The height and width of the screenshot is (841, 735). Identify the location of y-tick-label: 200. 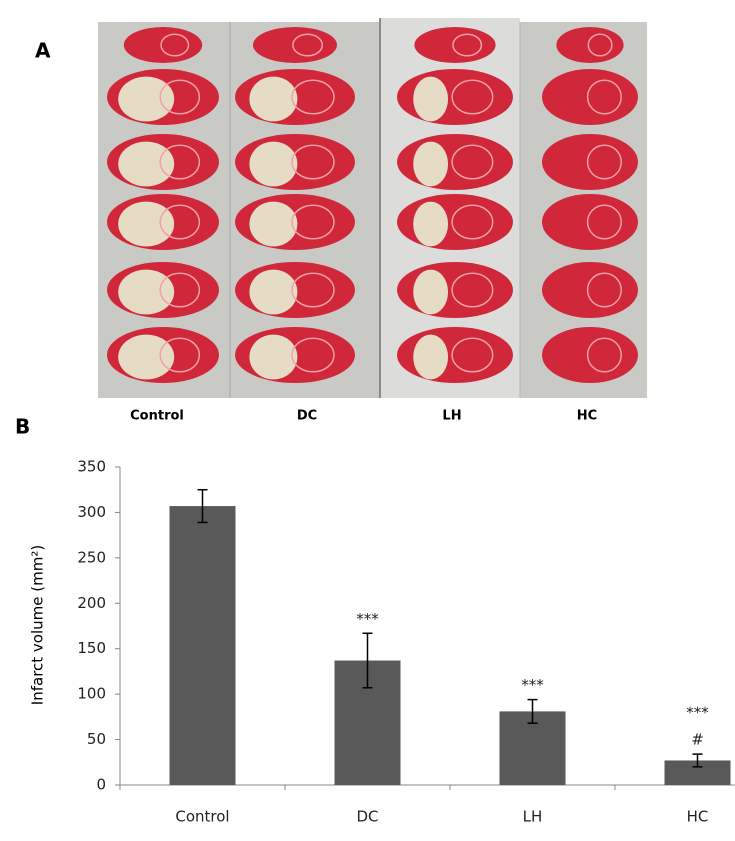
(91, 603).